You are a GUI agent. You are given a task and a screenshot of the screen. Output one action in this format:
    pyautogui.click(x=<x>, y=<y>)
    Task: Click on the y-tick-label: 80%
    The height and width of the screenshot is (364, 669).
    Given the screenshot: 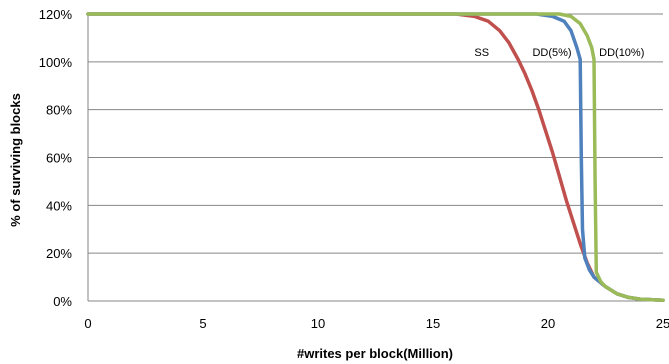 What is the action you would take?
    pyautogui.click(x=59, y=110)
    